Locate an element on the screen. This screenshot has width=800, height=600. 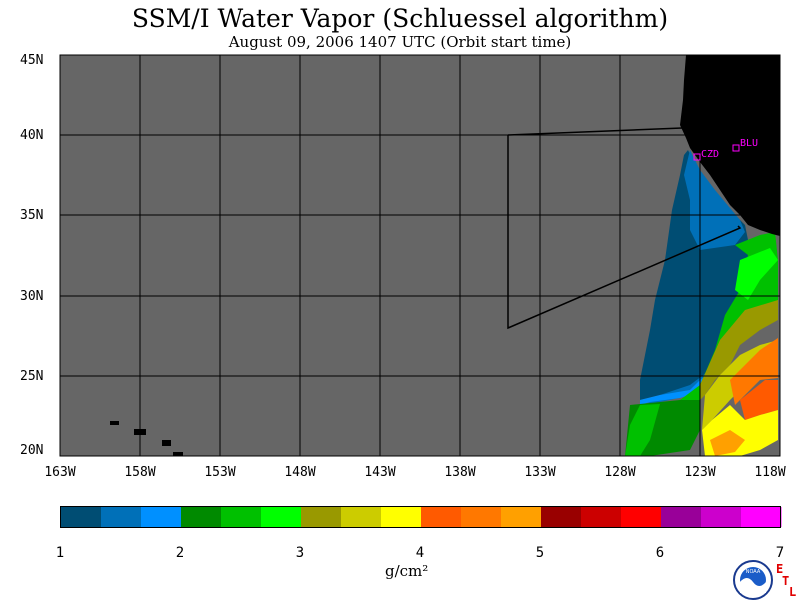
map-title: SSM/I Water Vapor (Schluessel algorithm) is located at coordinates (400, 18).